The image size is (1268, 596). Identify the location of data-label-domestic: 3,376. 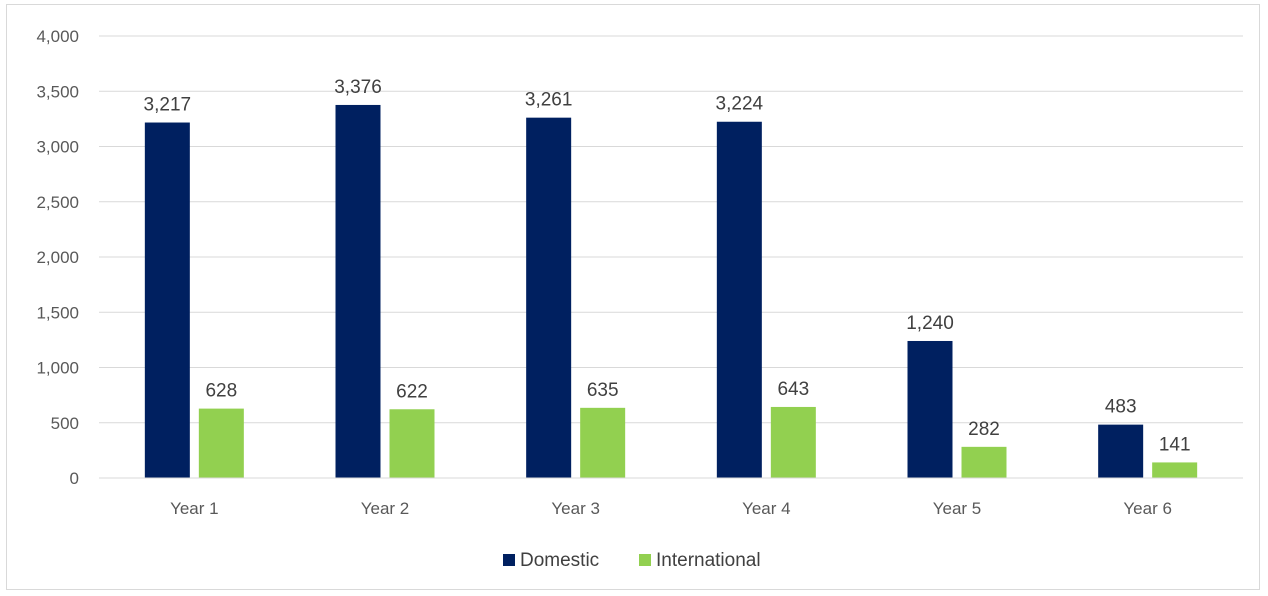
(358, 87).